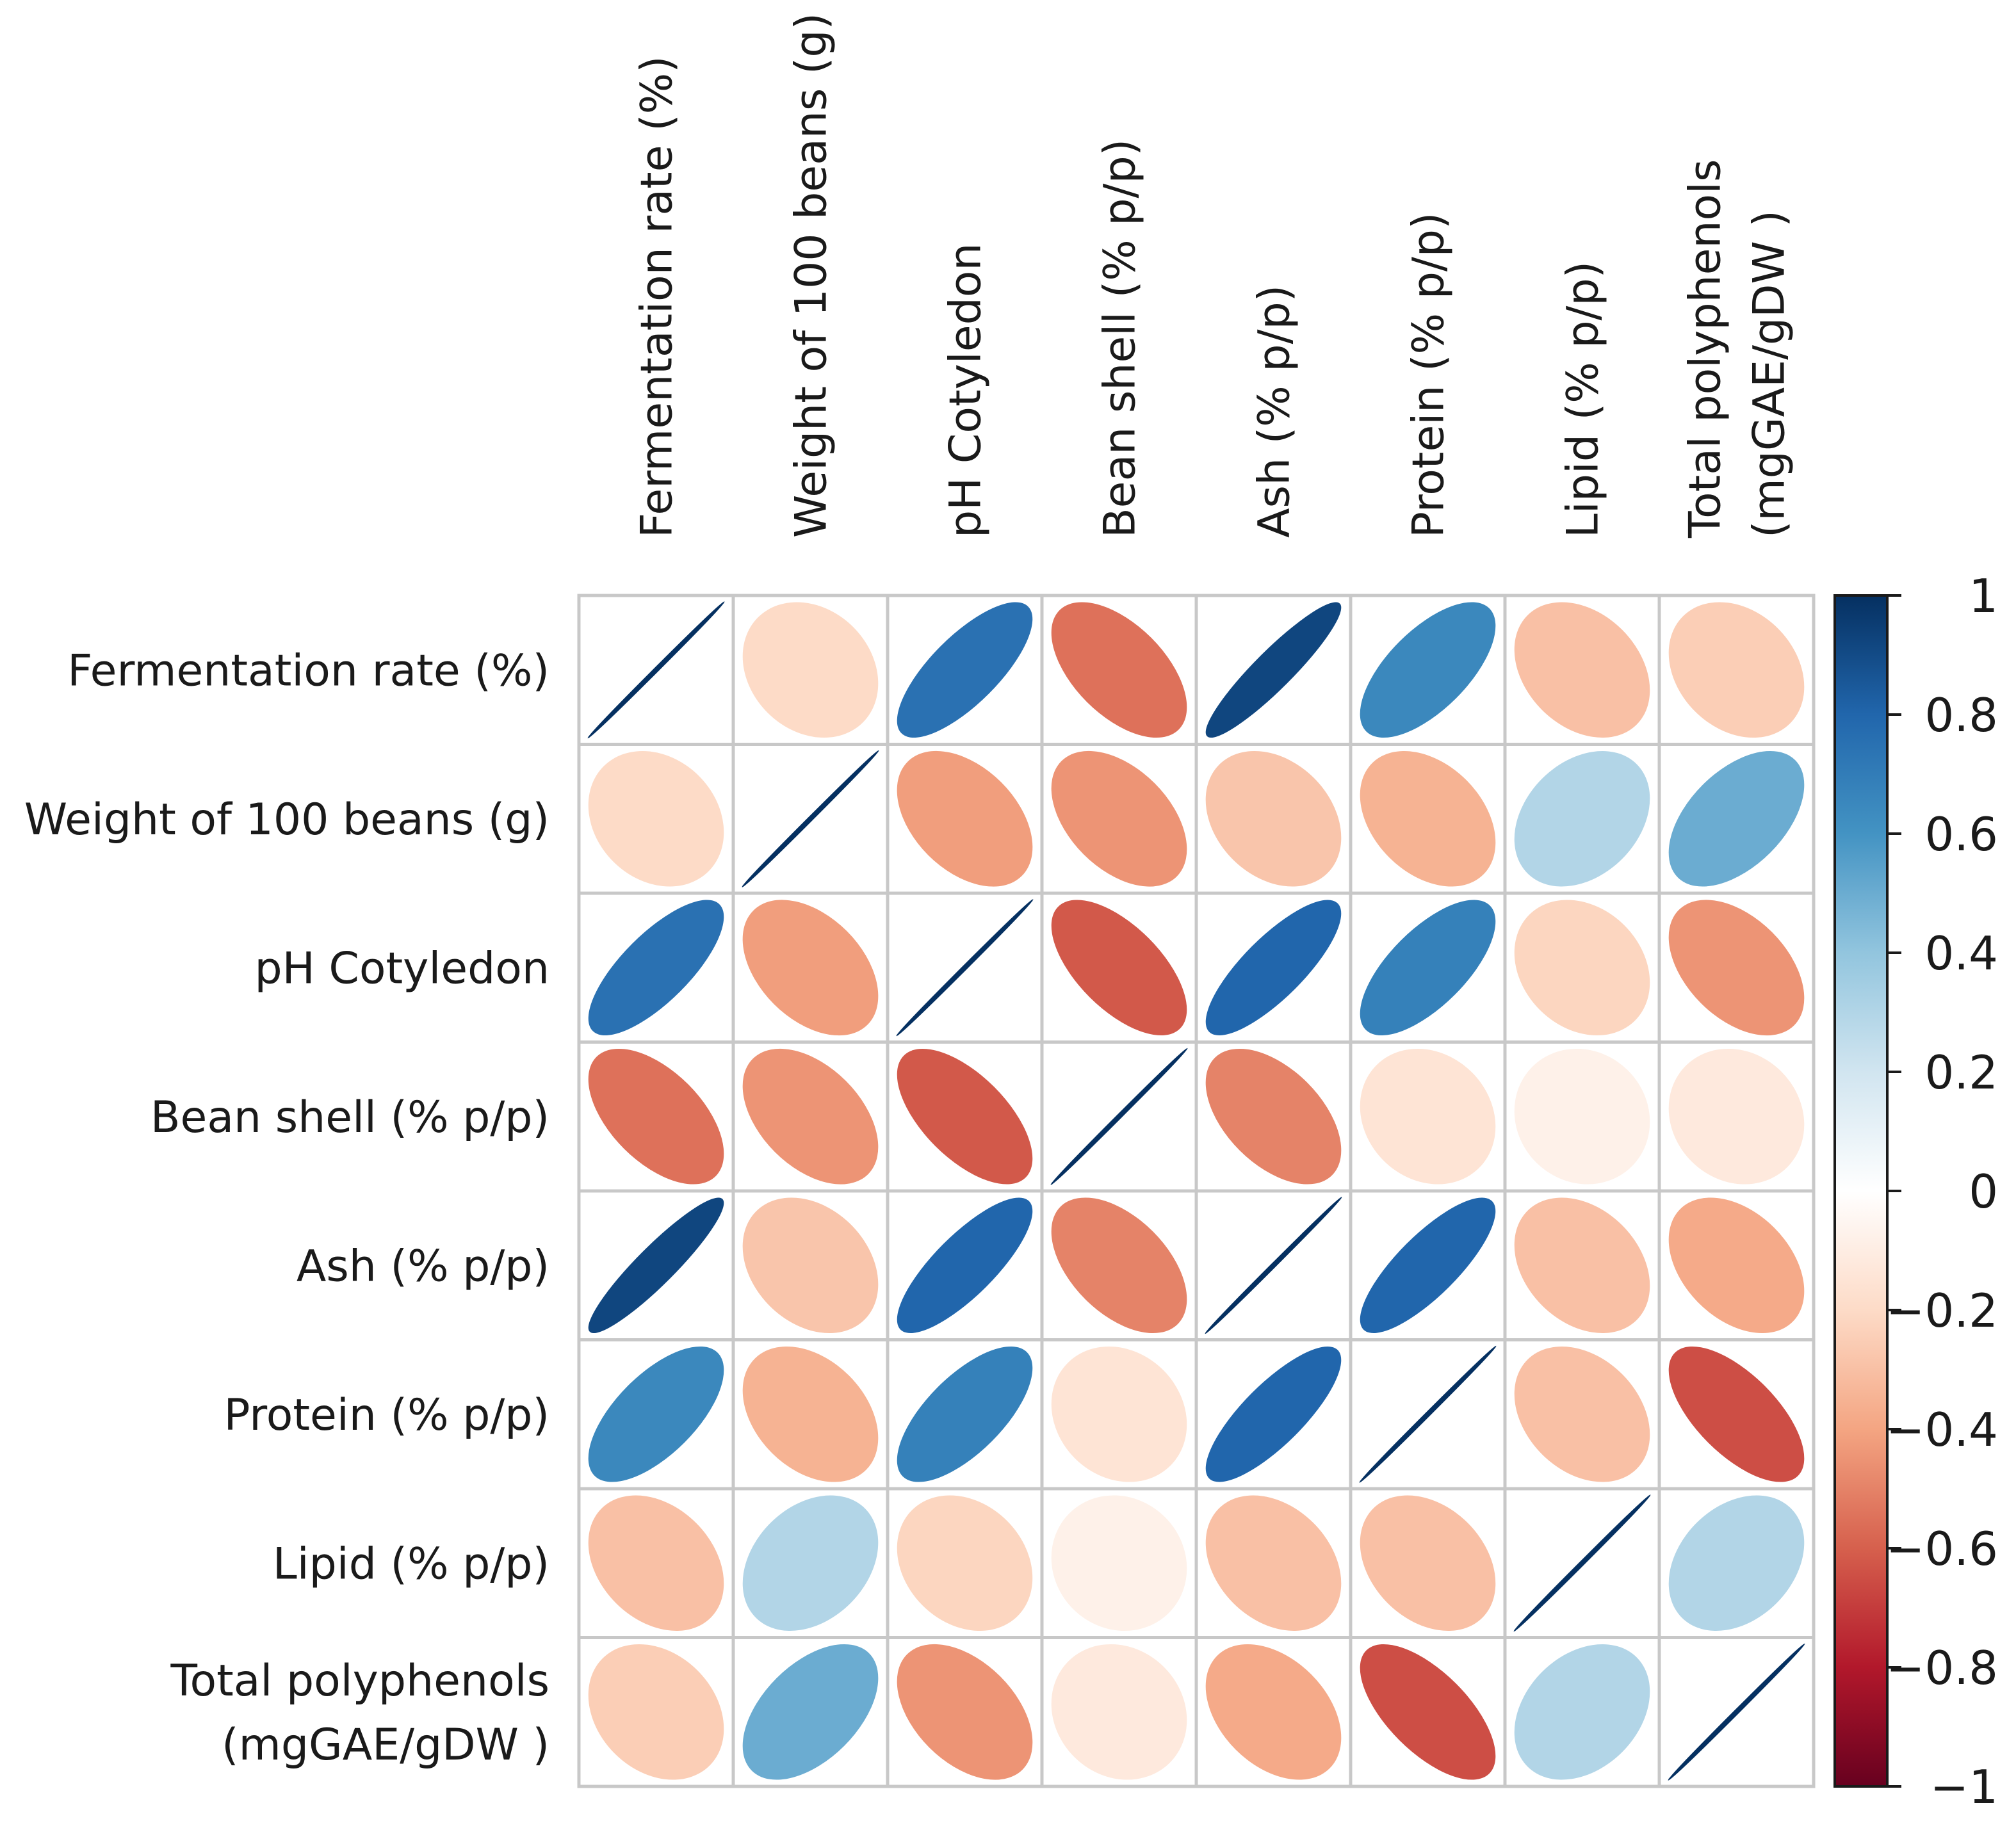  Describe the element at coordinates (965, 818) in the screenshot. I see `correlation-ellipse-weight-of-100-beans-g--ph-cotyledon` at that location.